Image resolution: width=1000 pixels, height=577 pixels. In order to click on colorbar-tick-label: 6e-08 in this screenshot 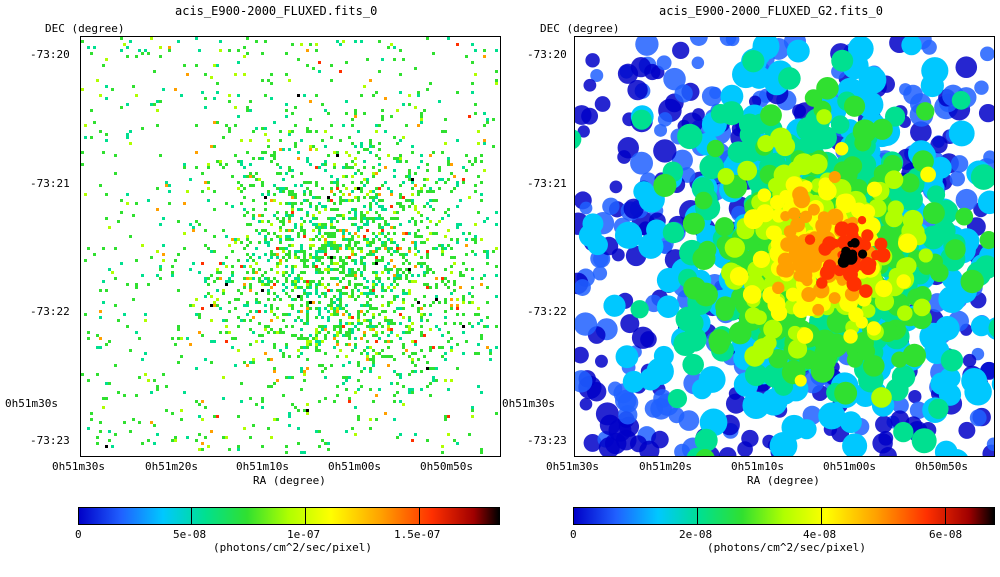, I will do `click(946, 534)`.